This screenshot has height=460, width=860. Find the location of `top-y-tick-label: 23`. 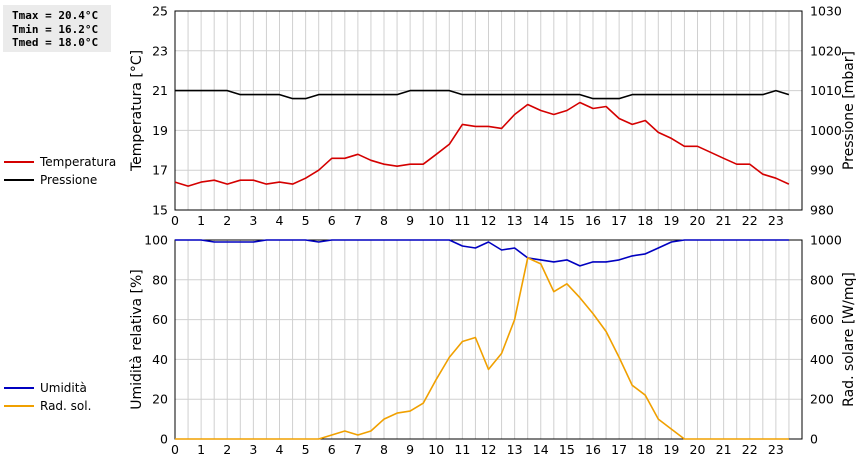

top-y-tick-label: 23 is located at coordinates (160, 50).